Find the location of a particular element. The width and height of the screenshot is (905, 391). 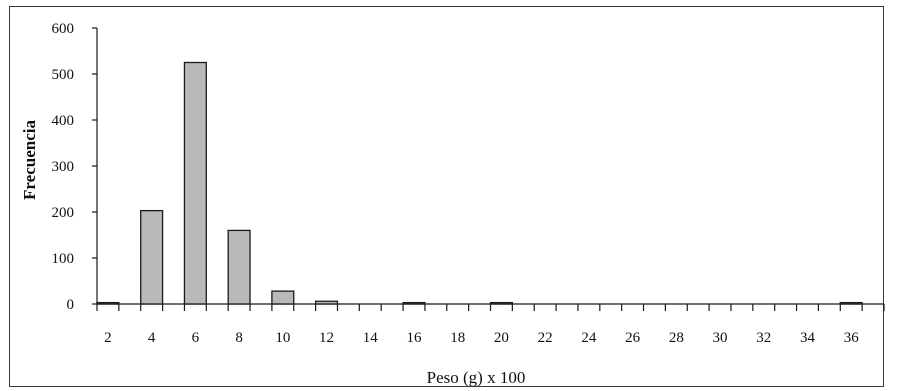

x-tick-label: 14 is located at coordinates (371, 338).